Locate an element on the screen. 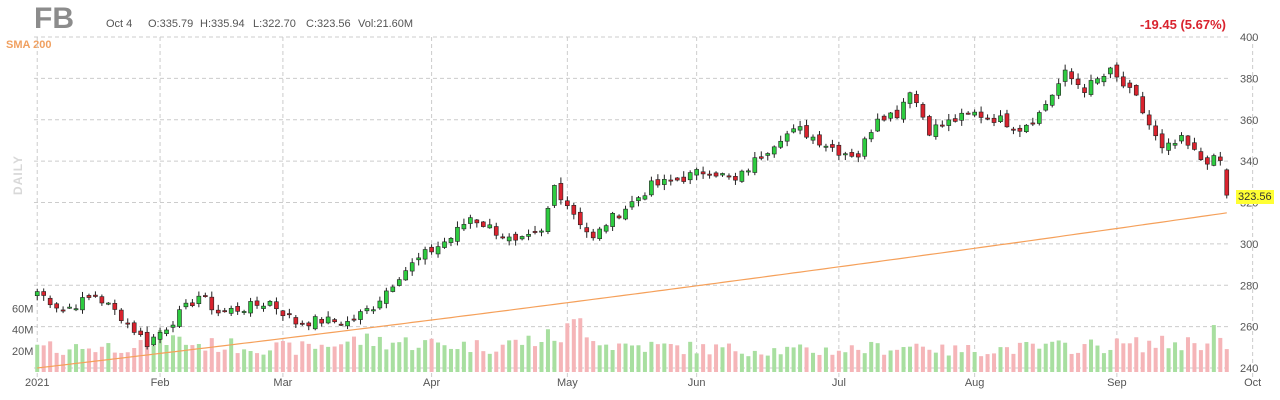  bar-date: Oct 4 is located at coordinates (119, 24).